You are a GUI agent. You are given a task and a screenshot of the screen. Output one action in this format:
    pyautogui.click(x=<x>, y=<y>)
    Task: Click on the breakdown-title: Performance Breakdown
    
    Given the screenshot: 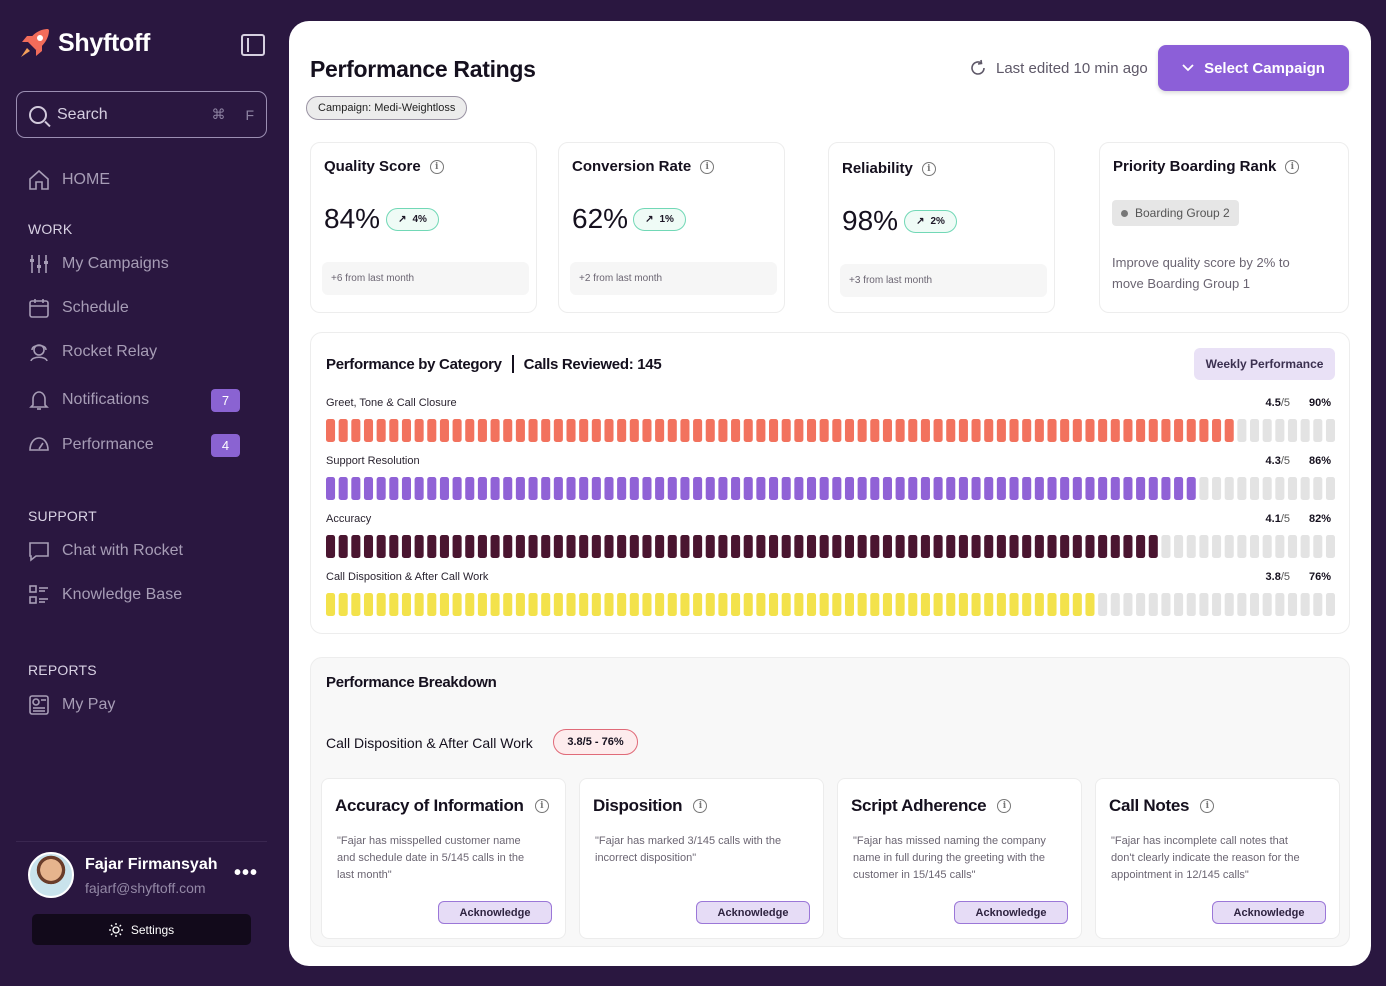 What is the action you would take?
    pyautogui.click(x=411, y=682)
    